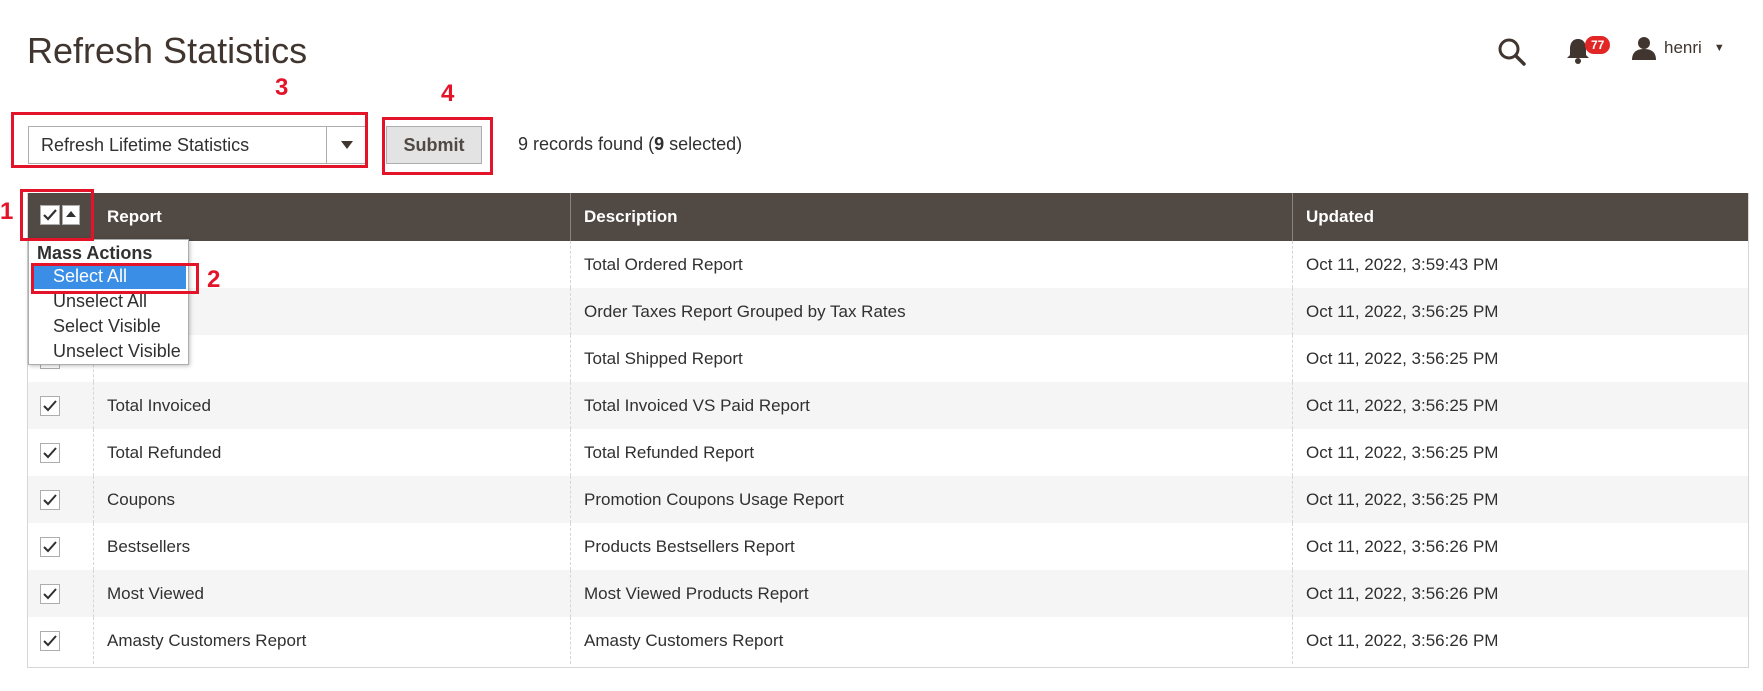 The image size is (1763, 691). Describe the element at coordinates (7, 211) in the screenshot. I see `annotation-label-1: 1` at that location.